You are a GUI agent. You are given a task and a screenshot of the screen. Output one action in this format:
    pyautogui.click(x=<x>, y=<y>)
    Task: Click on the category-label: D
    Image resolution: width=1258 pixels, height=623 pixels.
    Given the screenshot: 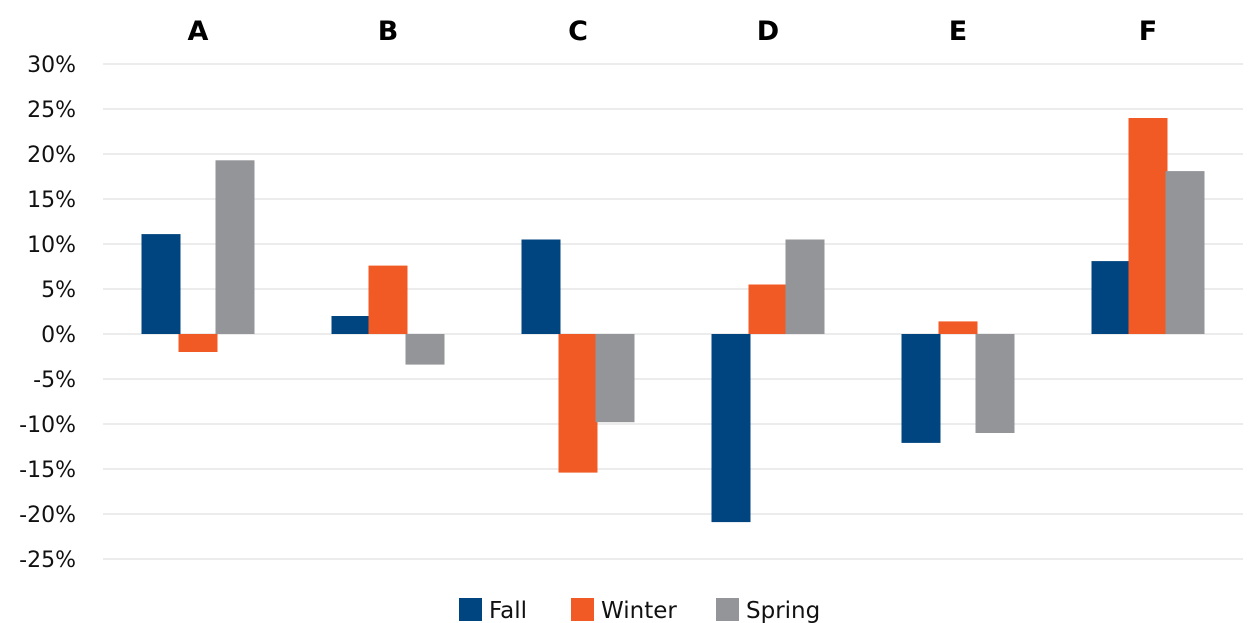 What is the action you would take?
    pyautogui.click(x=768, y=31)
    